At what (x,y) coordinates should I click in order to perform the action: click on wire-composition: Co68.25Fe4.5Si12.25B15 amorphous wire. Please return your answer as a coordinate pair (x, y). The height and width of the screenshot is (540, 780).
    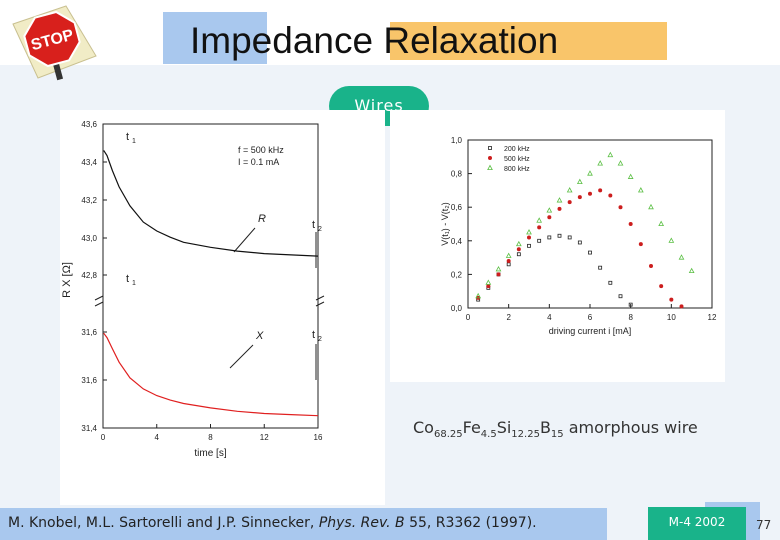
    Looking at the image, I should click on (555, 429).